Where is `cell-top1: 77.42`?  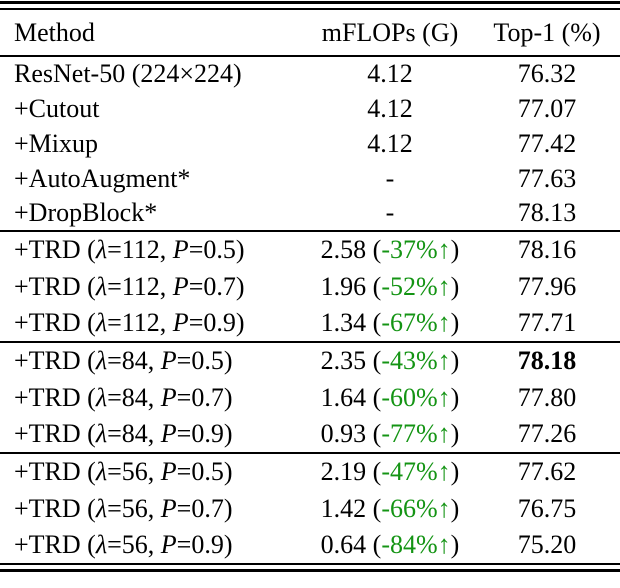 cell-top1: 77.42 is located at coordinates (547, 143).